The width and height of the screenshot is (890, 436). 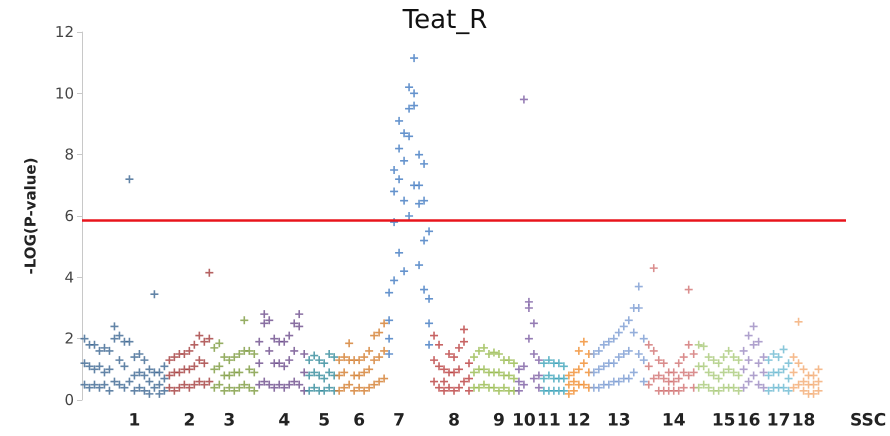 I want to click on x-tick-label: 11, so click(x=549, y=420).